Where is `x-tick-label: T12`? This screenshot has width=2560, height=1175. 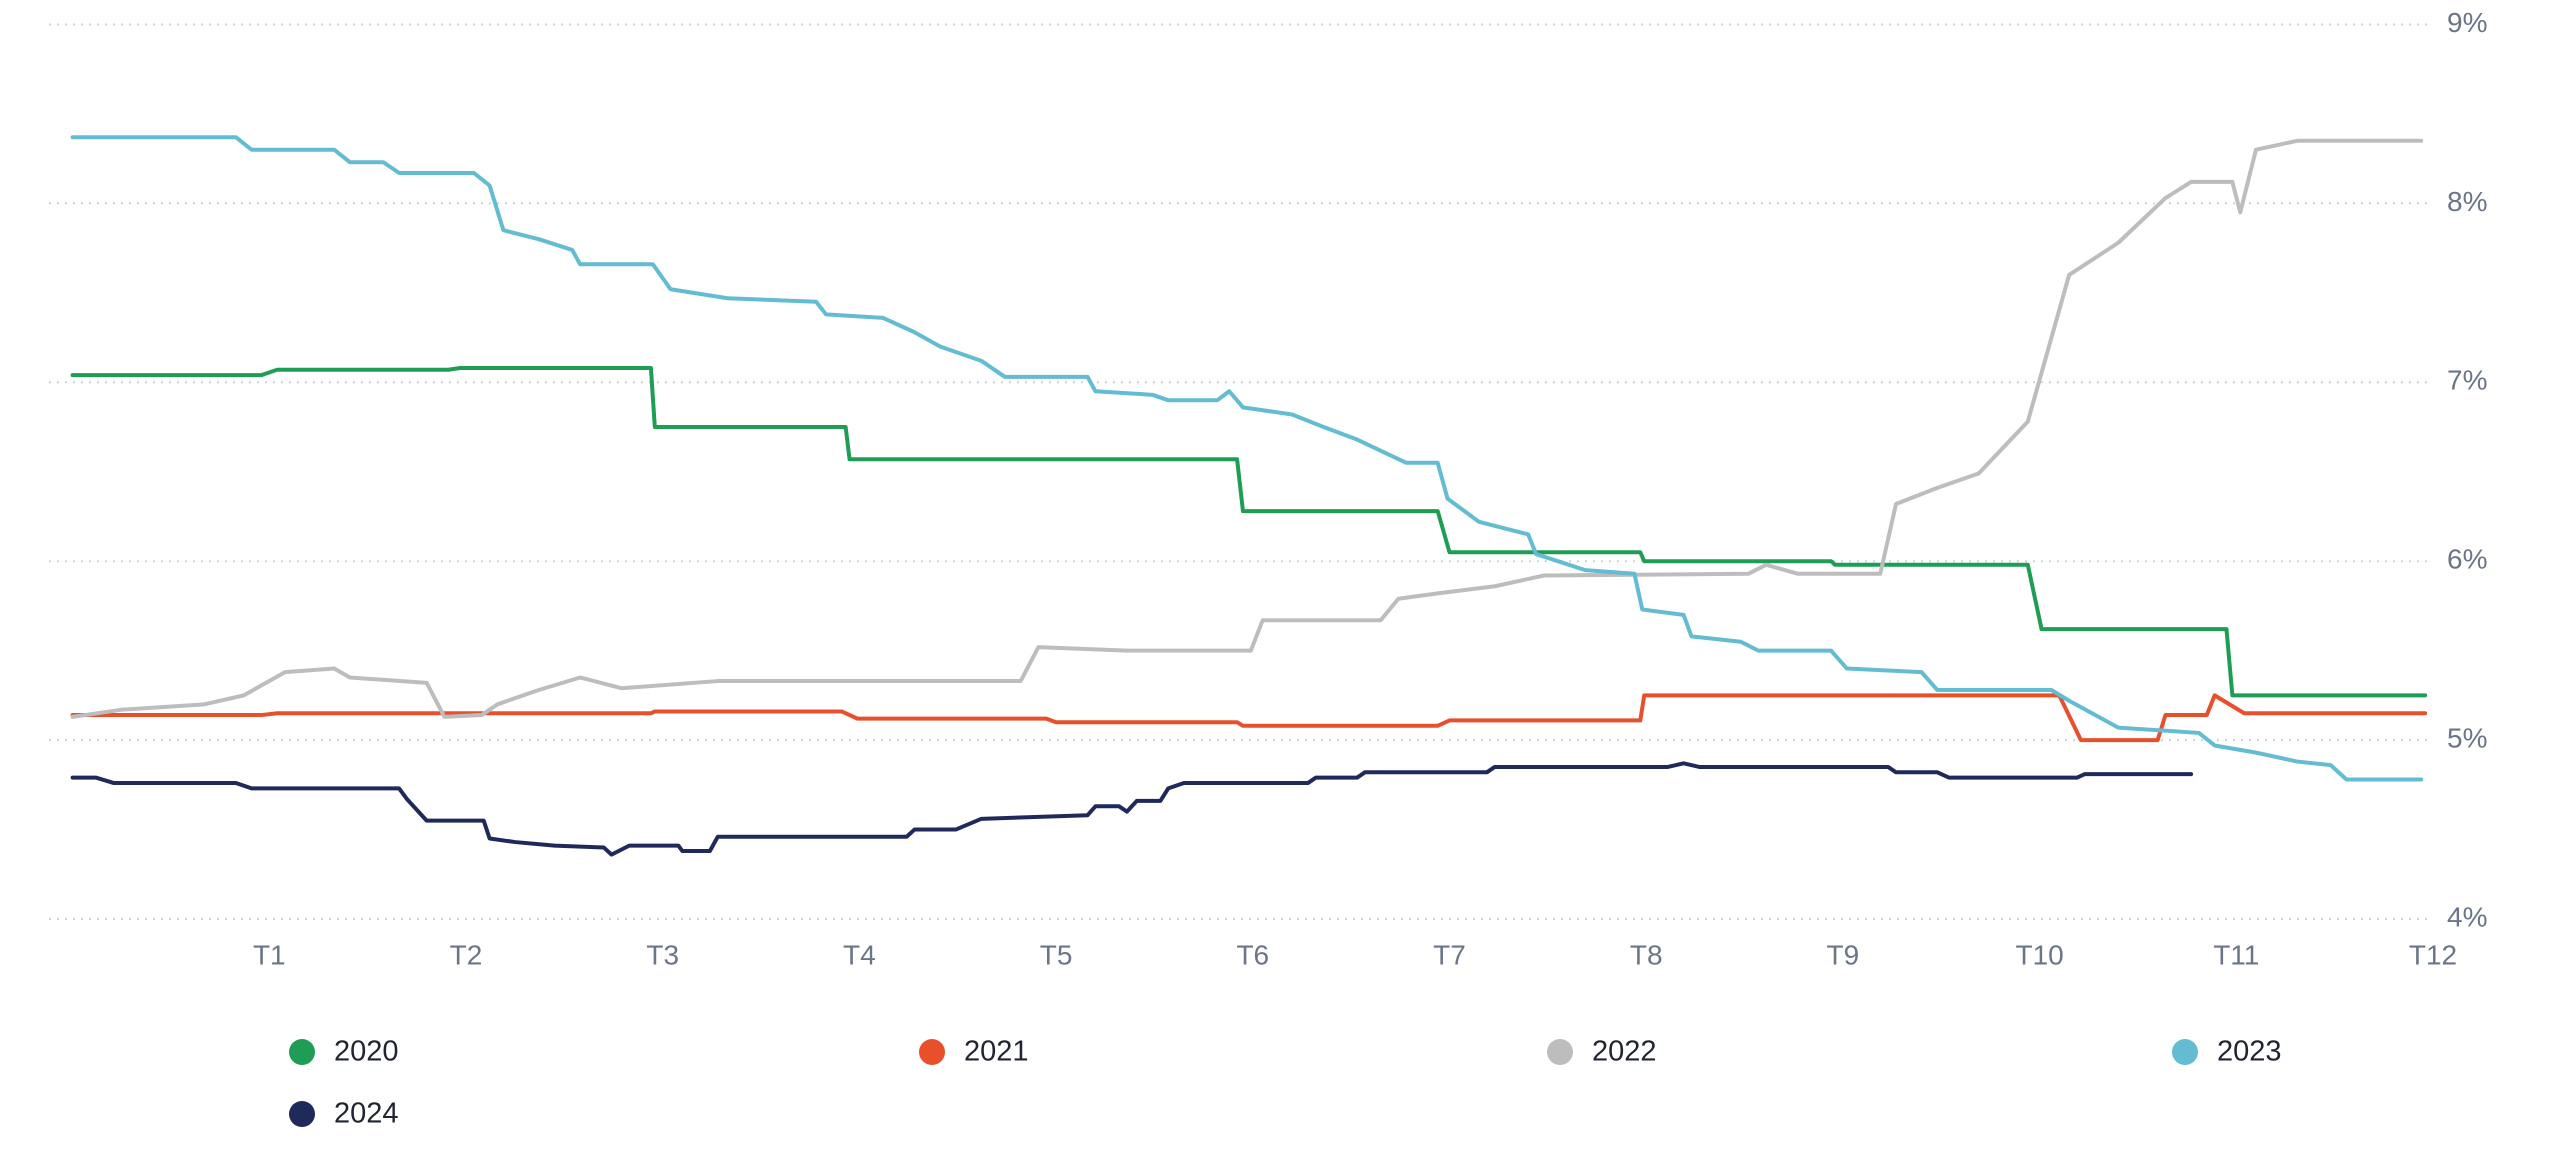 x-tick-label: T12 is located at coordinates (2433, 954).